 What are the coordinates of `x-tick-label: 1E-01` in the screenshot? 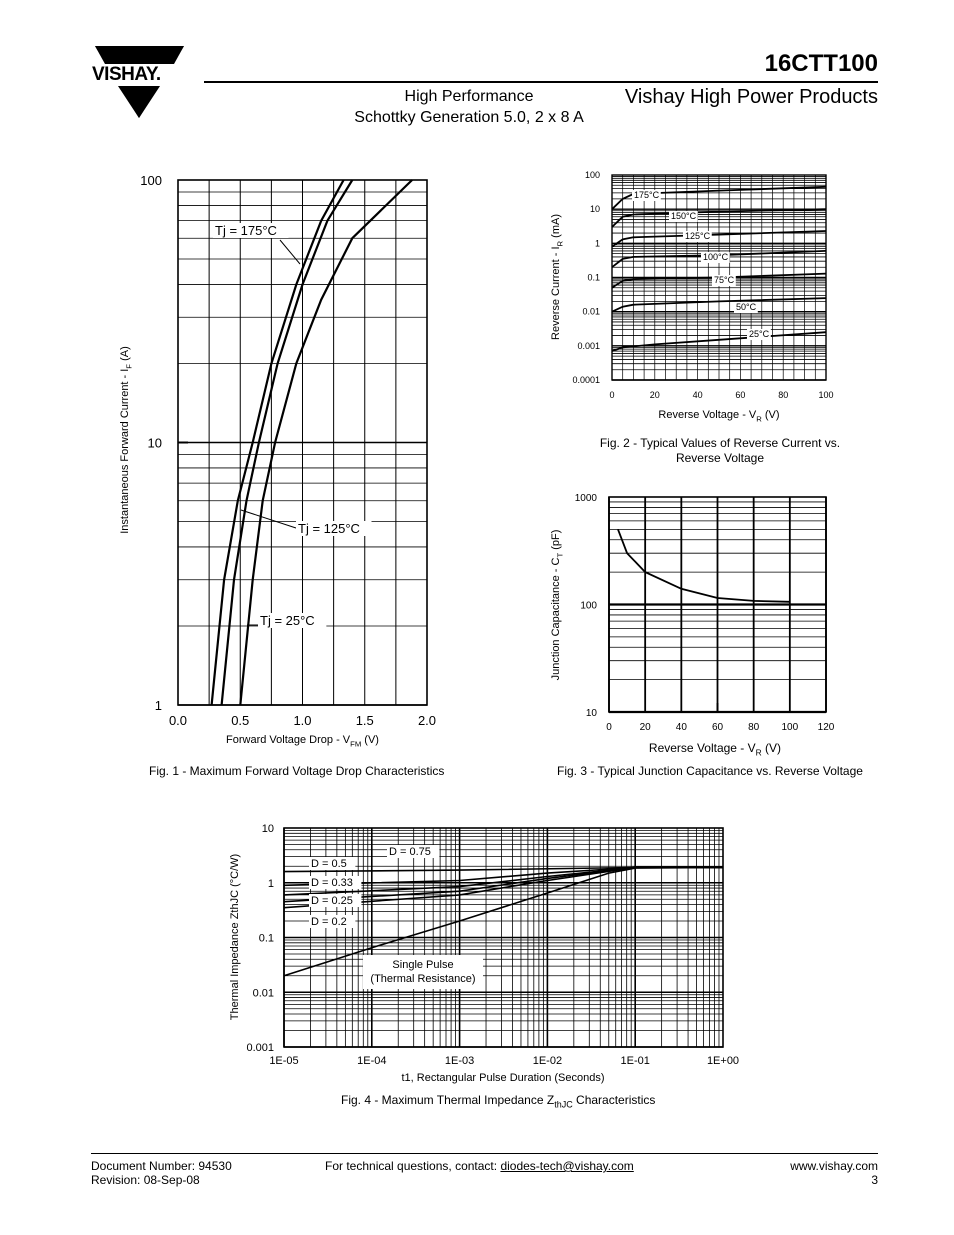 It's located at (635, 1061).